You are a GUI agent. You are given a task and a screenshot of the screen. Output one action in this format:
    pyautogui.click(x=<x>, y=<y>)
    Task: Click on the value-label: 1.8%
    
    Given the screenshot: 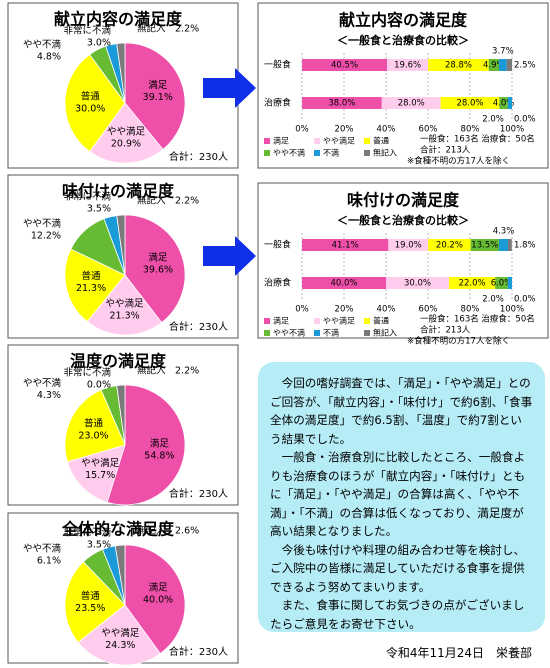 What is the action you would take?
    pyautogui.click(x=525, y=246)
    